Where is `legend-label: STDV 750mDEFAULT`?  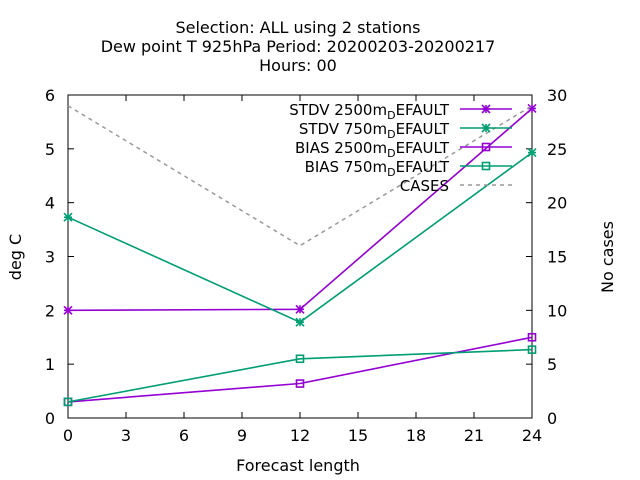 legend-label: STDV 750mDEFAULT is located at coordinates (374, 130).